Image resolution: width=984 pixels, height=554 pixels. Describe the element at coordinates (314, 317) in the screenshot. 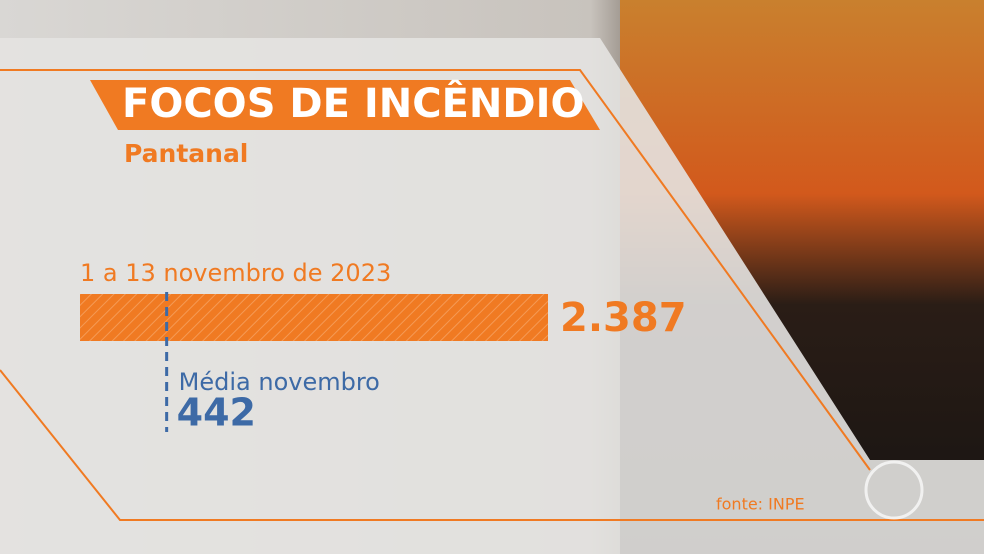

I see `bar` at that location.